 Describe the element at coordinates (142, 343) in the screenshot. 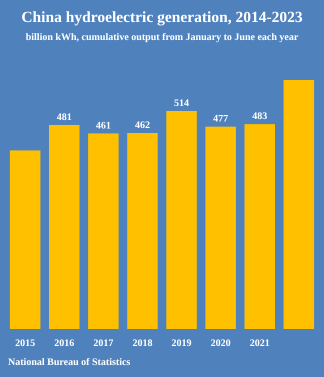

I see `x-tick-label: 2018` at that location.